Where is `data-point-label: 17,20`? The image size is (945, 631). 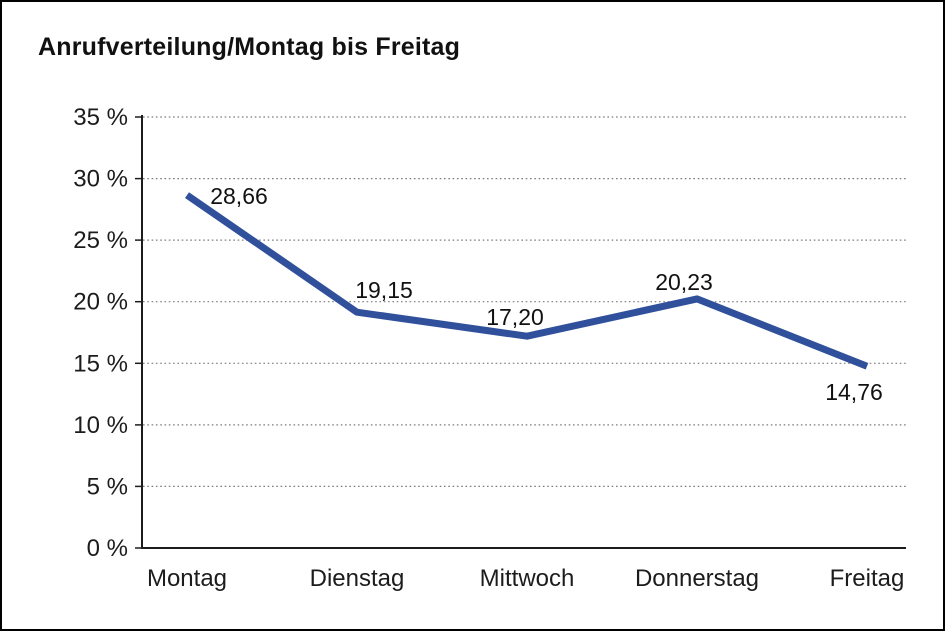 data-point-label: 17,20 is located at coordinates (515, 317).